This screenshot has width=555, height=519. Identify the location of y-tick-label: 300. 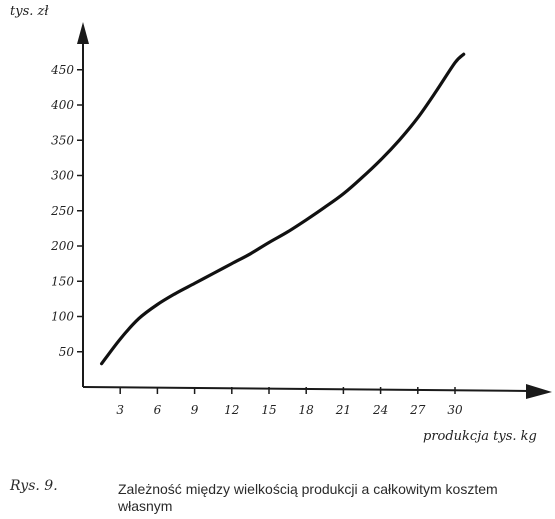
(62, 176).